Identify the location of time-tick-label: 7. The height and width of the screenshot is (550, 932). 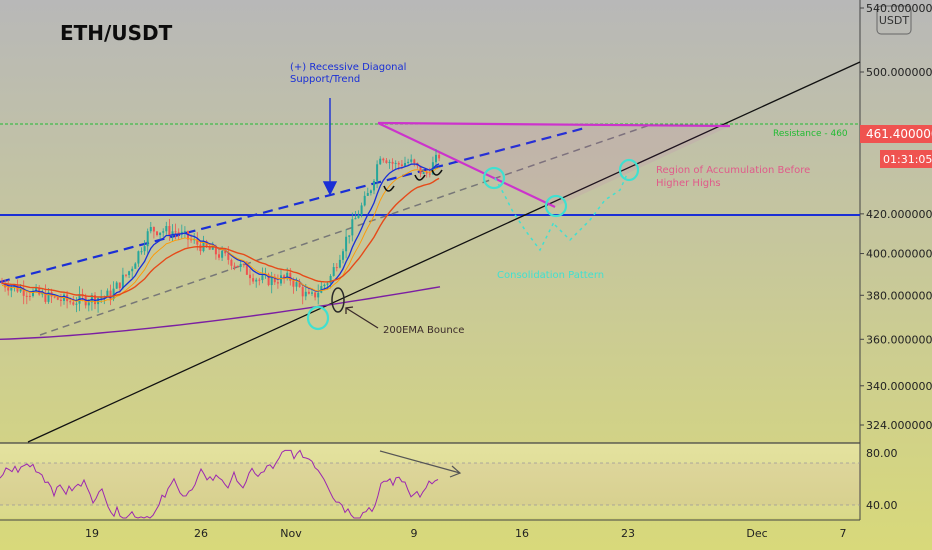
(843, 533).